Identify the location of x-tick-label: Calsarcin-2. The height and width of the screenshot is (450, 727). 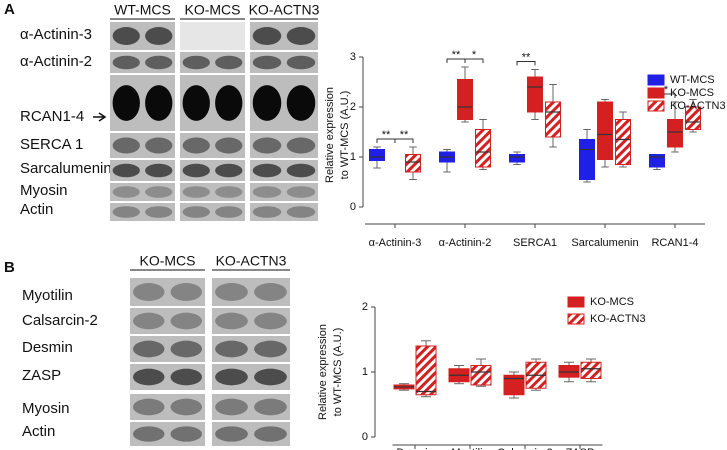
(525, 448).